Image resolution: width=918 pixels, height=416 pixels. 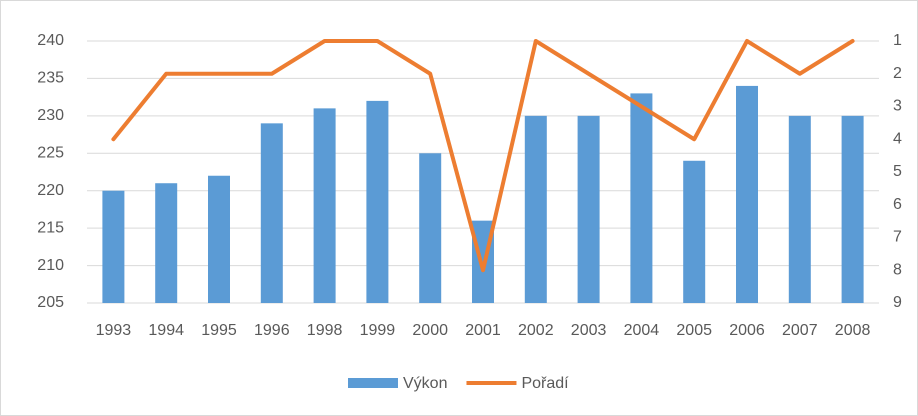 I want to click on y-tick-label: 220, so click(x=50, y=190).